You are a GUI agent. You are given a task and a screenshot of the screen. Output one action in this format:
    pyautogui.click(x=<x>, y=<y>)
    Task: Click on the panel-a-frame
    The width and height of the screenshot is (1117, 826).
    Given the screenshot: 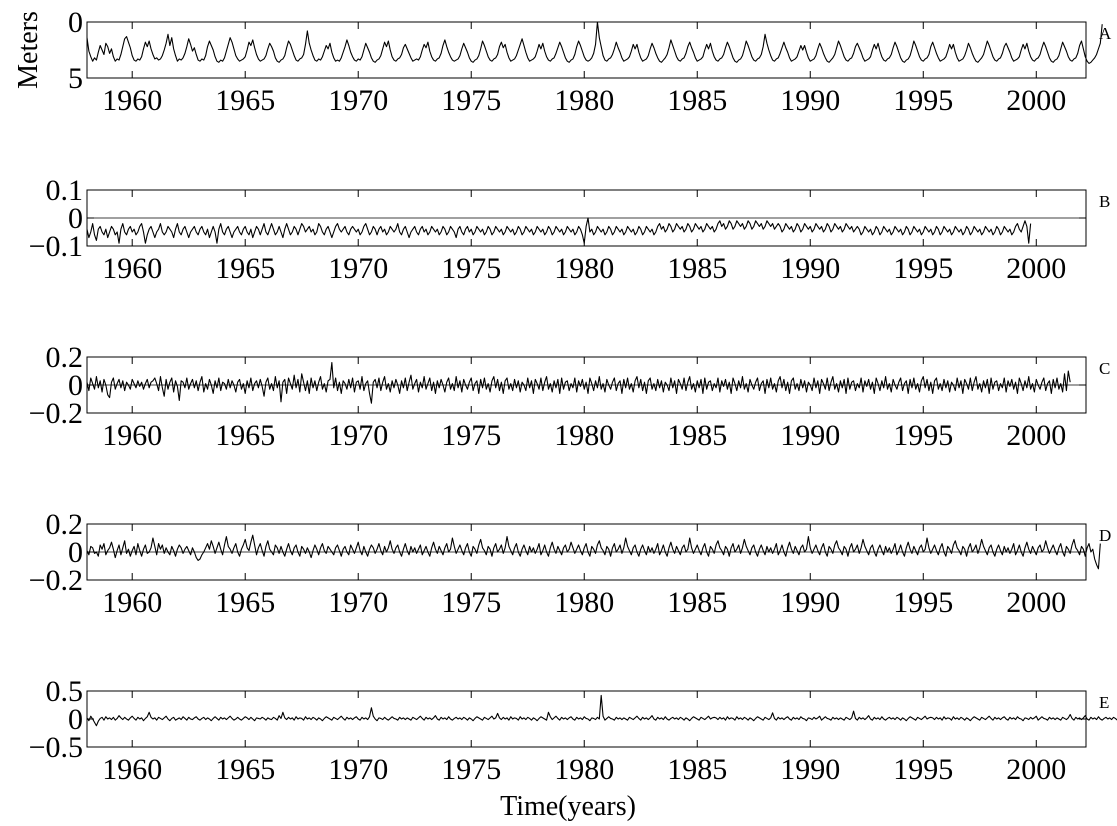 What is the action you would take?
    pyautogui.click(x=586, y=50)
    